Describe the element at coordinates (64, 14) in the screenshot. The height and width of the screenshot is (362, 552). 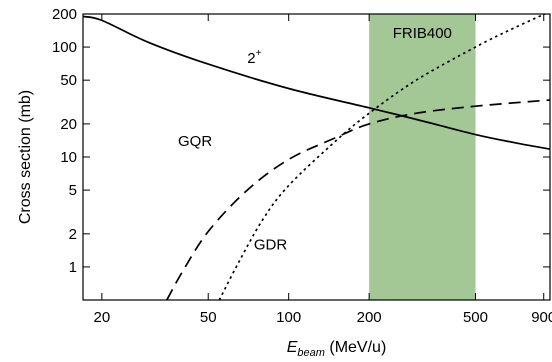
I see `y-tick-label: 200` at that location.